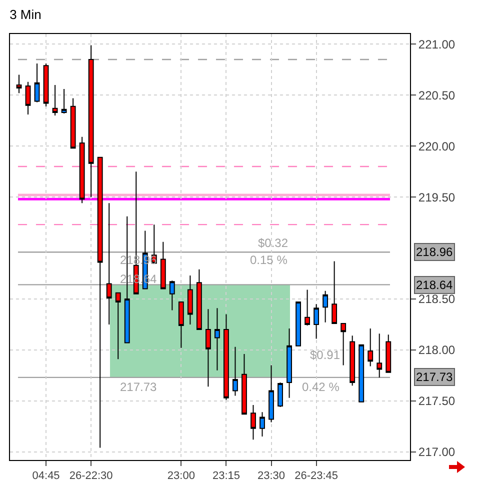 The height and width of the screenshot is (486, 479). Describe the element at coordinates (437, 452) in the screenshot. I see `y-tick-label: 217.00` at that location.